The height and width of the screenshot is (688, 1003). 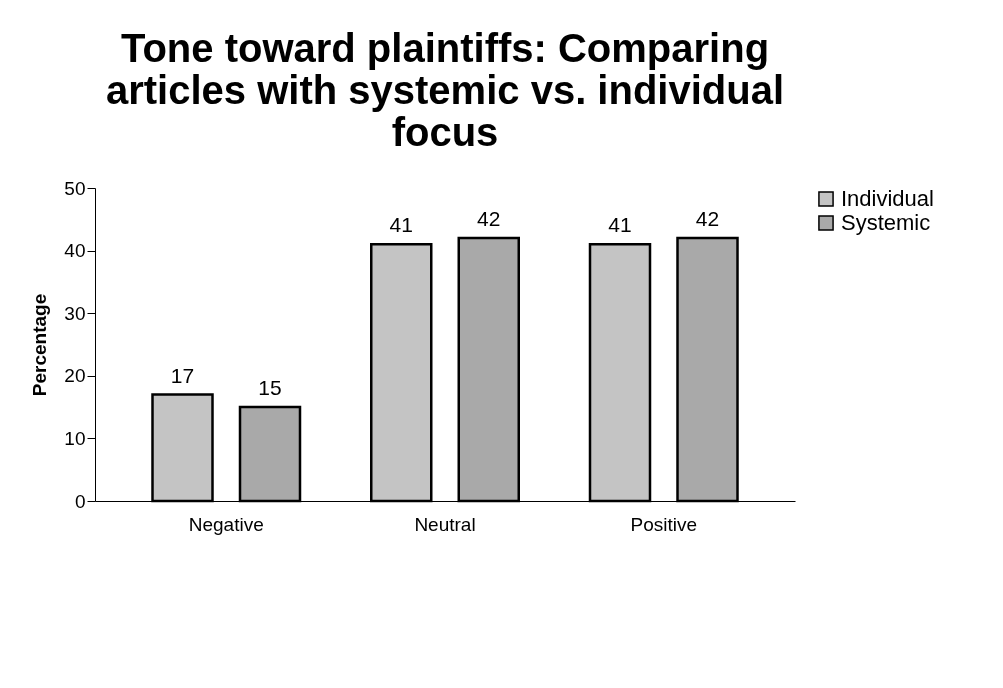 I want to click on y-tick-label: 40, so click(x=75, y=251).